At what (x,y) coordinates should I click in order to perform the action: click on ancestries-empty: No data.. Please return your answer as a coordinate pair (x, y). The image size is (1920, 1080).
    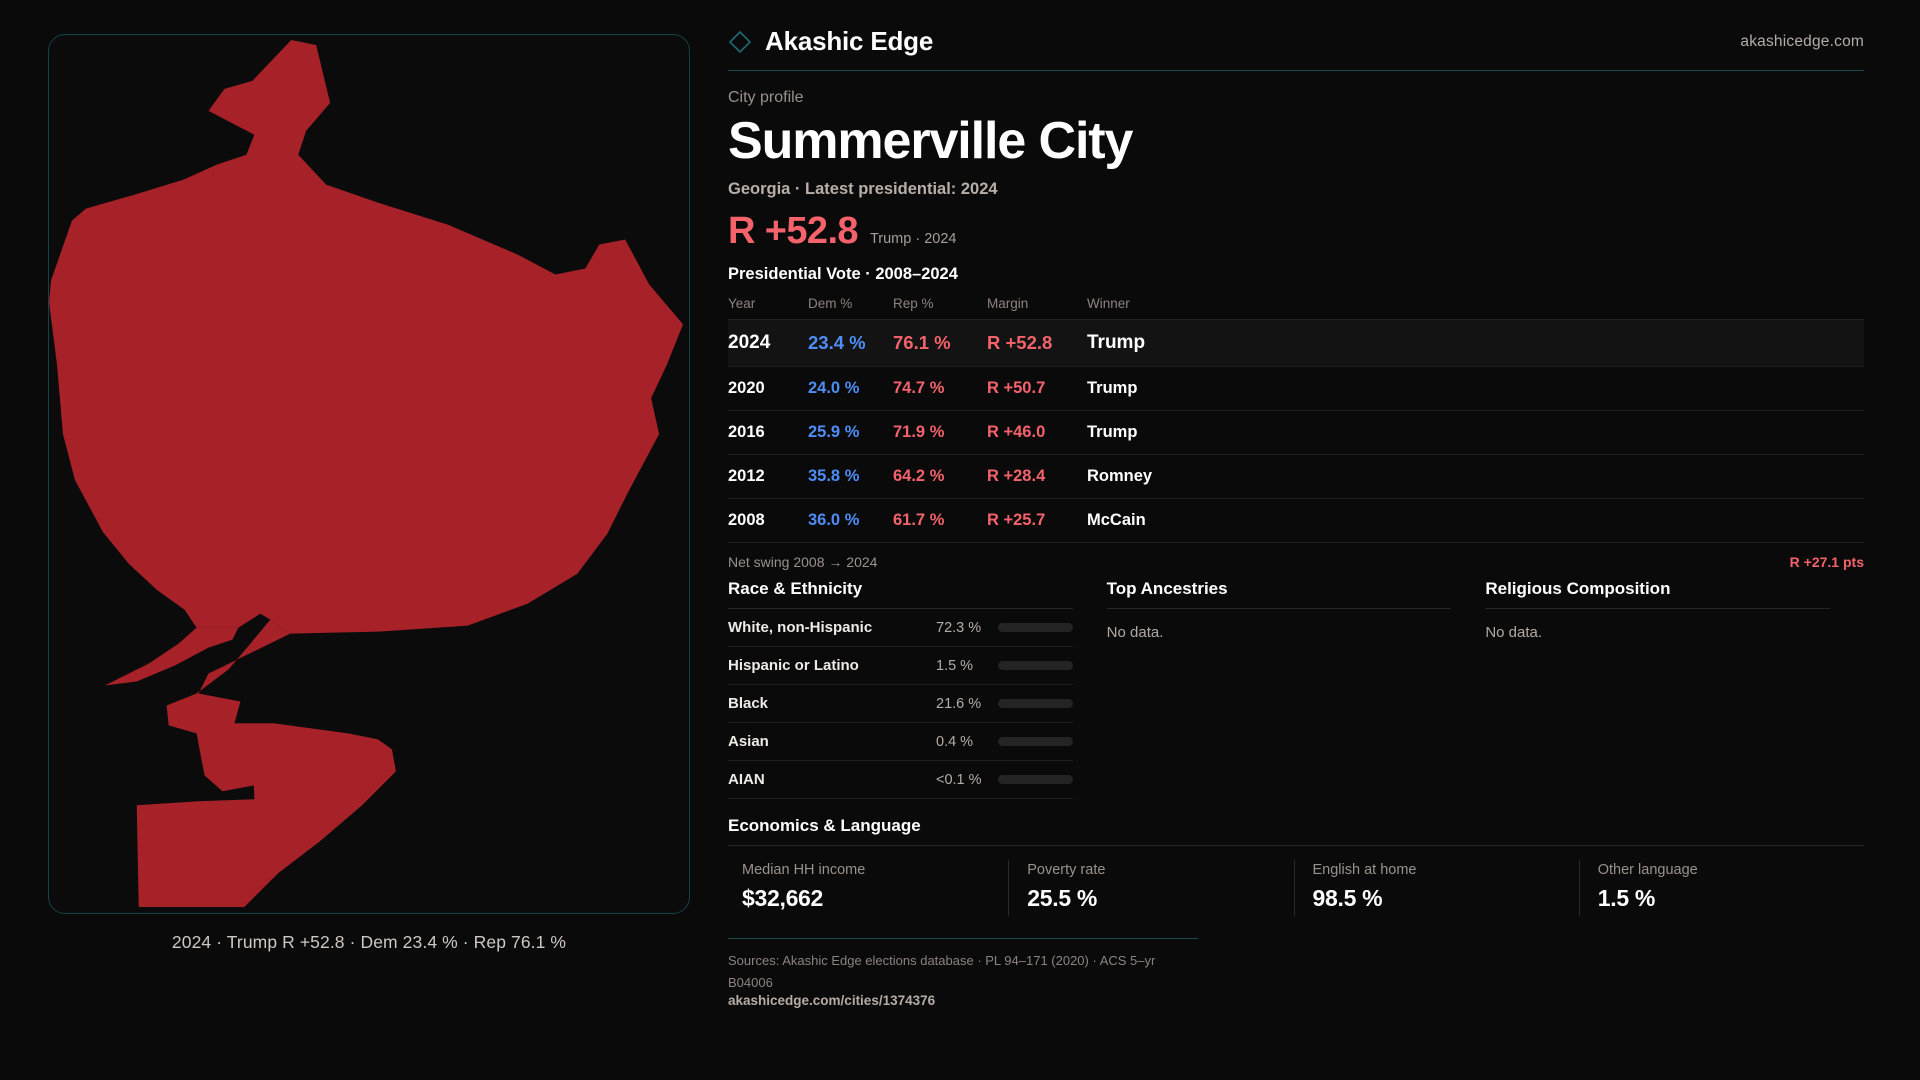
    Looking at the image, I should click on (1135, 633).